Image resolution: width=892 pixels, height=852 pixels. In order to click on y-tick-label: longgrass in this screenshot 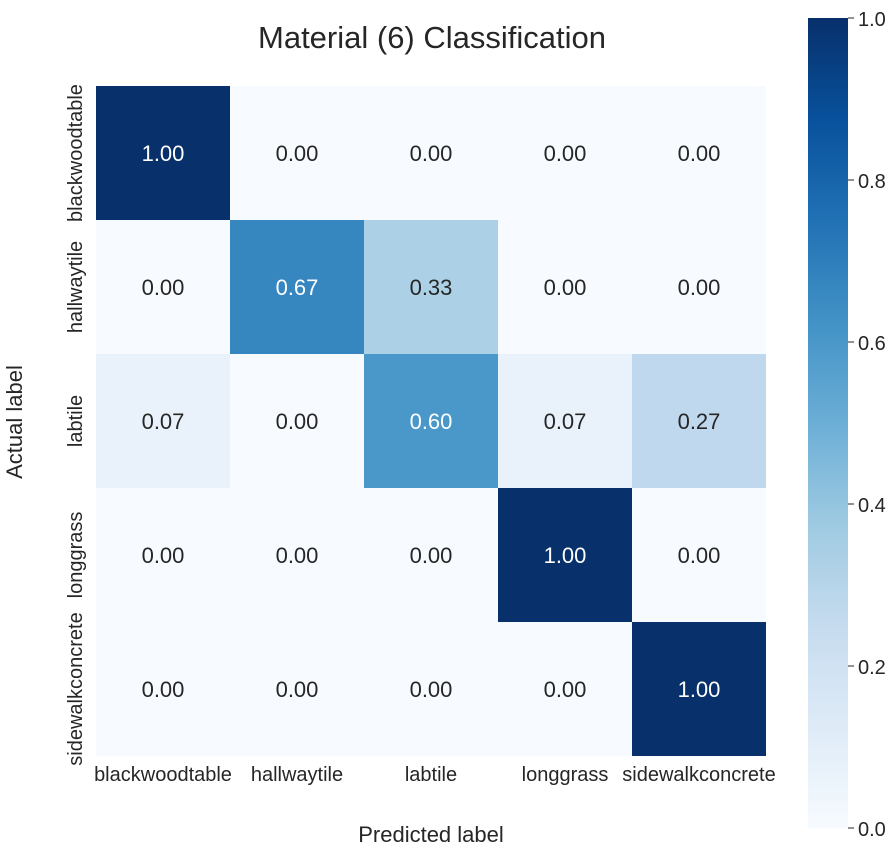, I will do `click(76, 555)`.